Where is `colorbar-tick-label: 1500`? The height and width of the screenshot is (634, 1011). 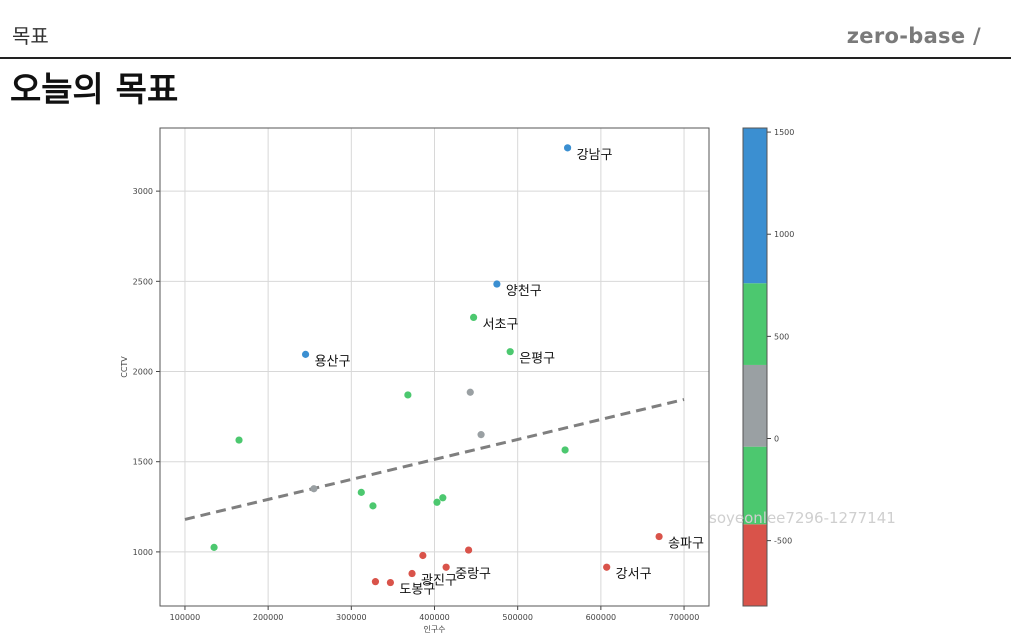 colorbar-tick-label: 1500 is located at coordinates (784, 132).